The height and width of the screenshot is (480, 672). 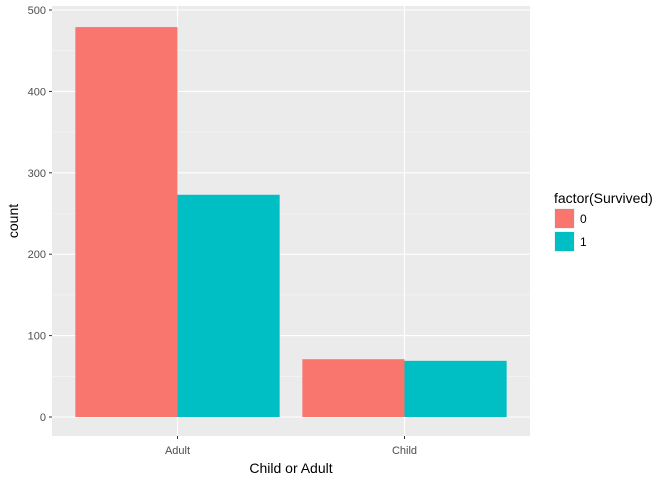 What do you see at coordinates (37, 174) in the screenshot?
I see `y-tick-label: 300` at bounding box center [37, 174].